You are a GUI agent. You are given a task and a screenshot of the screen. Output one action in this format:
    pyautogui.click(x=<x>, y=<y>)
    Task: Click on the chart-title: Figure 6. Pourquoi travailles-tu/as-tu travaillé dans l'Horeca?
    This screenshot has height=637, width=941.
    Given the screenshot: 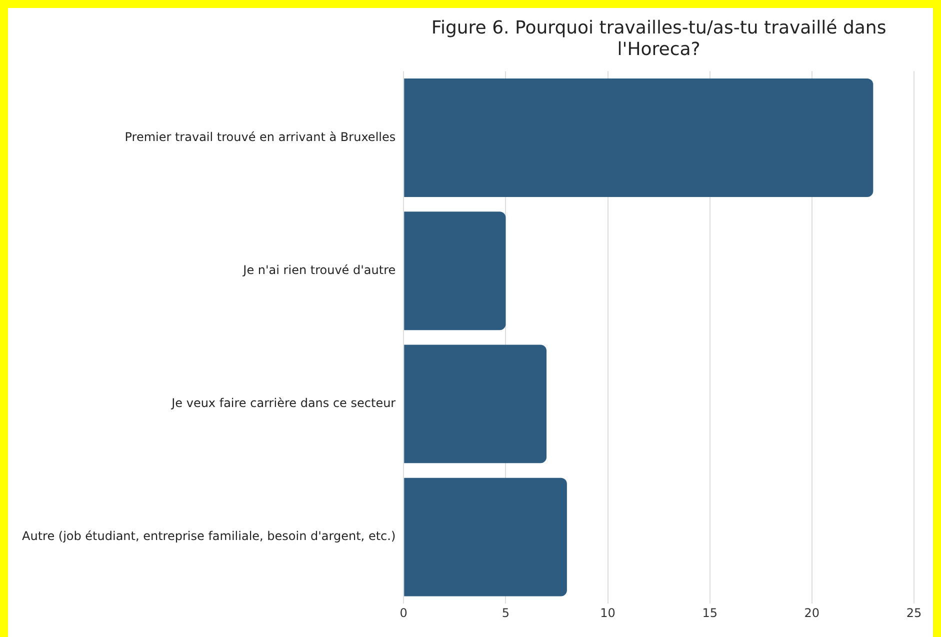 What is the action you would take?
    pyautogui.click(x=658, y=38)
    